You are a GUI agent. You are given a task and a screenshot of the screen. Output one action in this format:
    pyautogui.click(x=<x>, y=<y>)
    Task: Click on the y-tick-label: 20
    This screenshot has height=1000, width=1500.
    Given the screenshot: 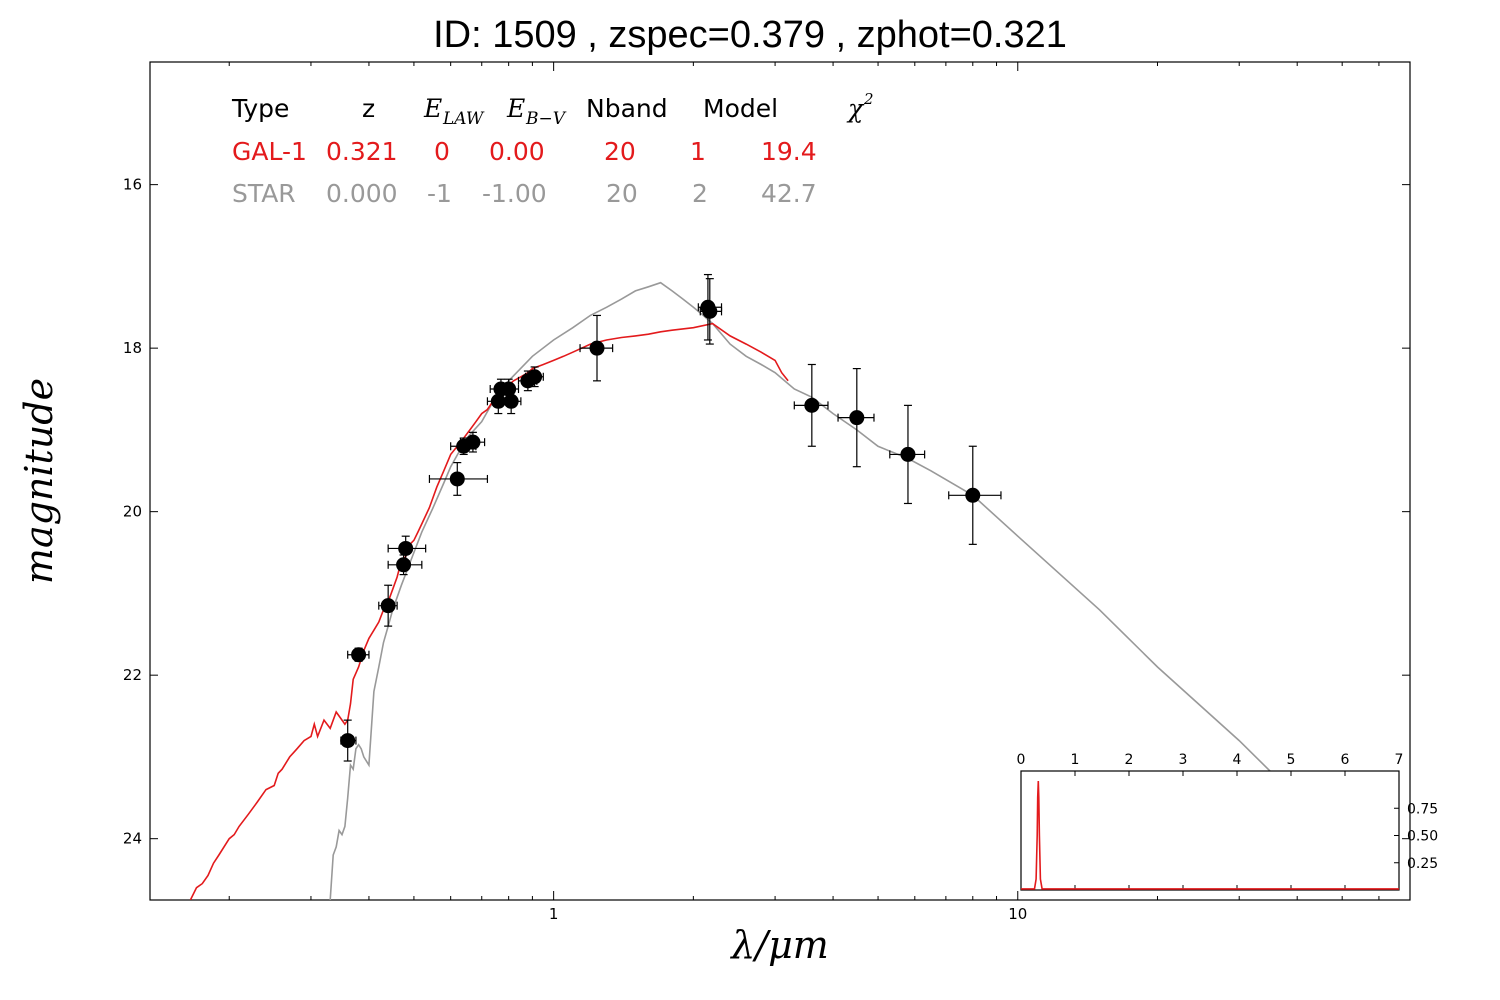 What is the action you would take?
    pyautogui.click(x=132, y=512)
    